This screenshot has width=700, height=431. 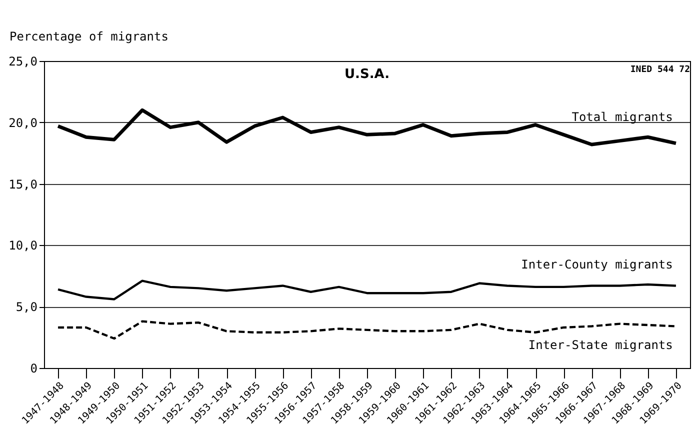 I want to click on annotation: INED 544 72, so click(x=660, y=70).